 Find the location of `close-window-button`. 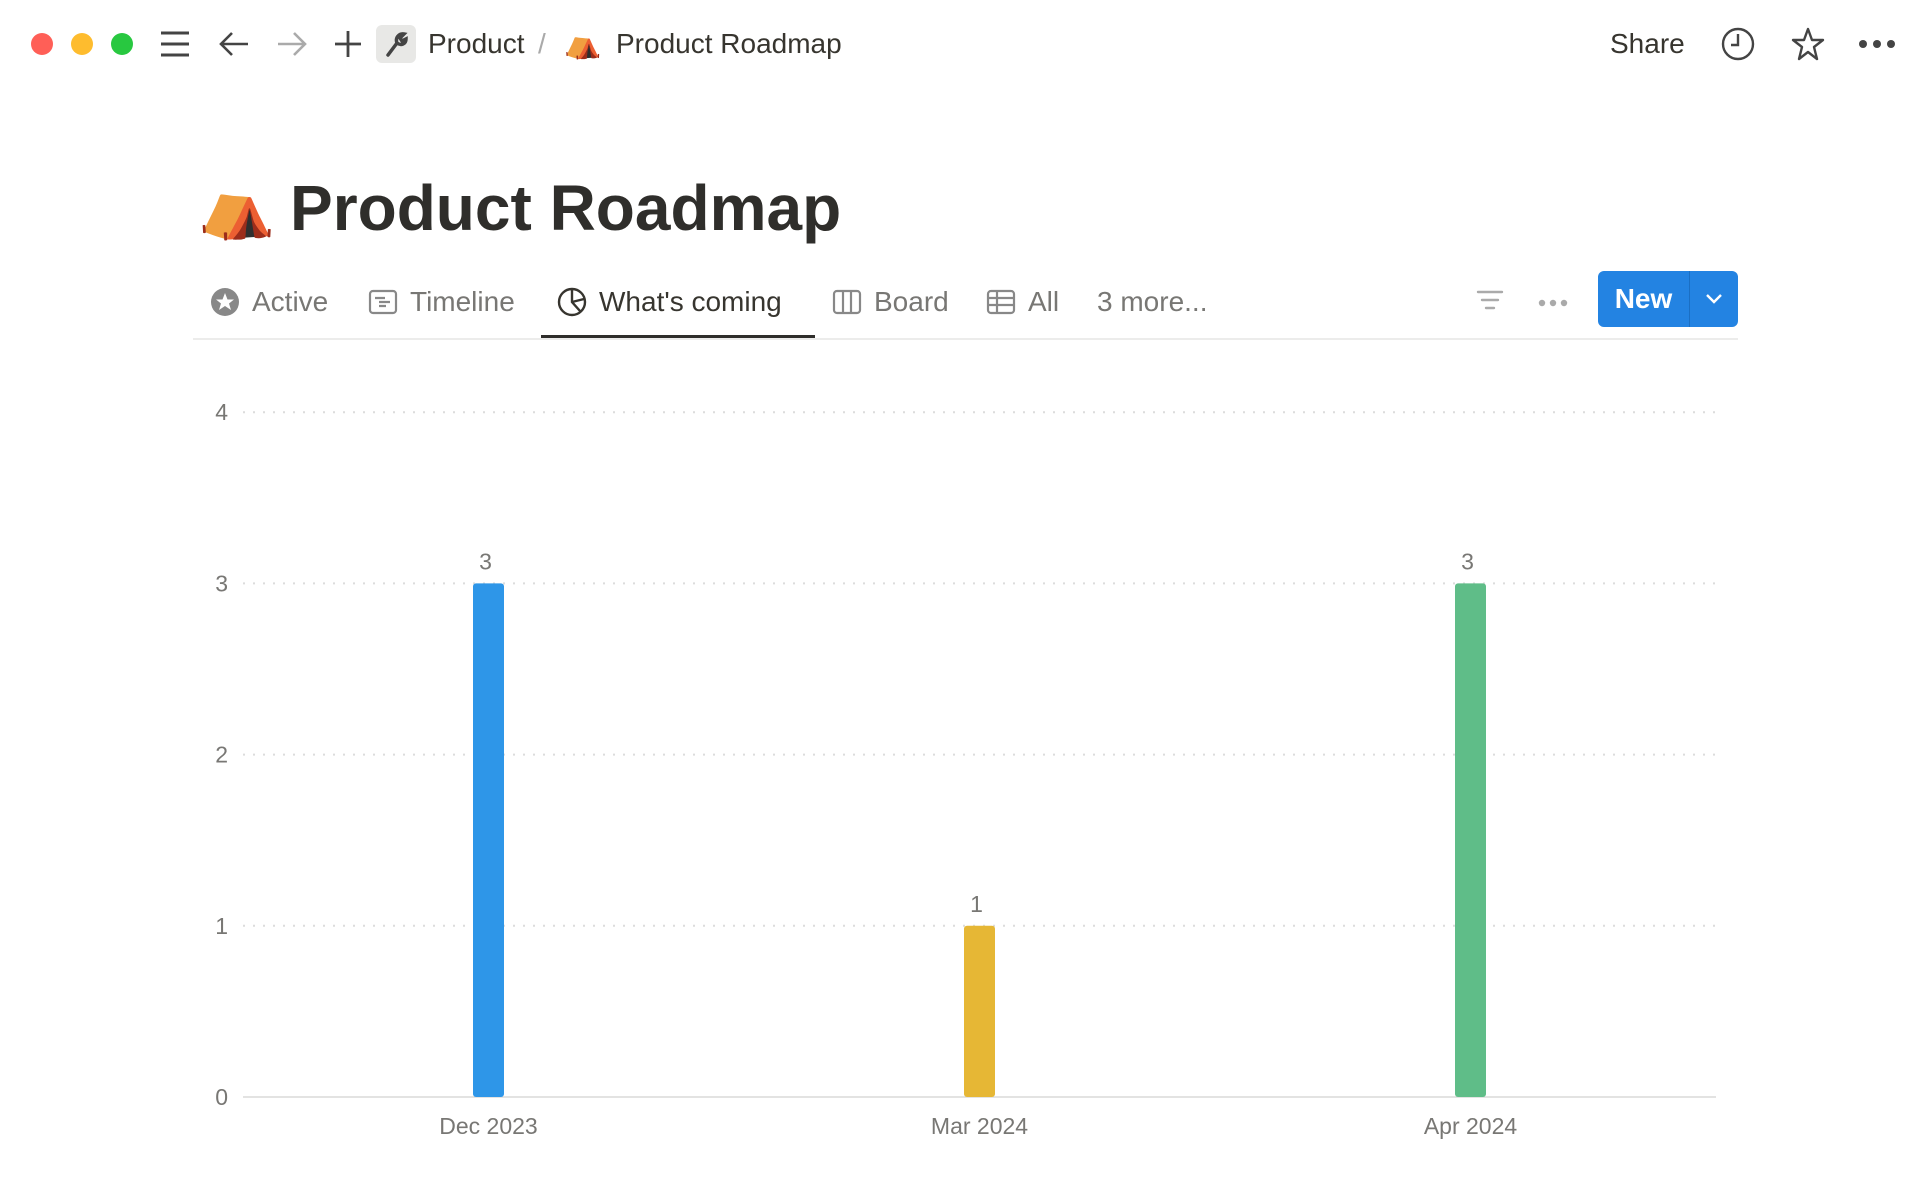

close-window-button is located at coordinates (42, 44).